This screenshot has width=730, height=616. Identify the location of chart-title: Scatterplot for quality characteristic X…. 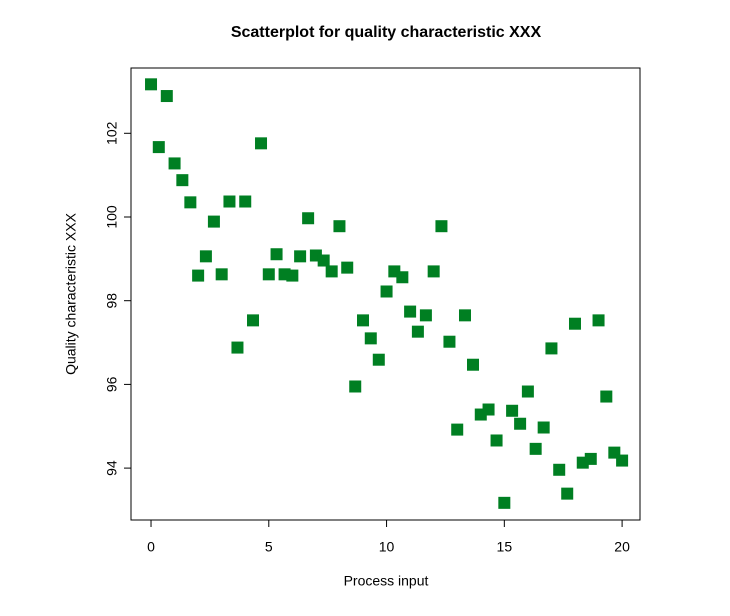
(386, 32).